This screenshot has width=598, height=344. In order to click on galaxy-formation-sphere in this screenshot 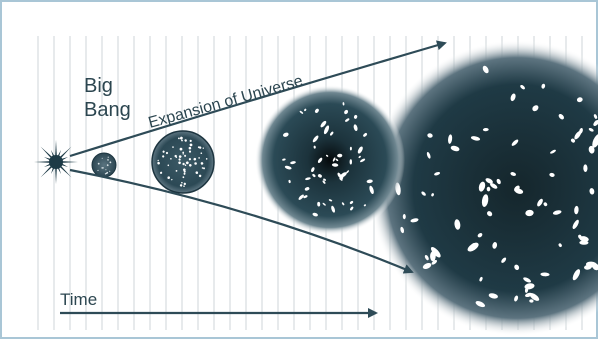, I will do `click(330, 160)`.